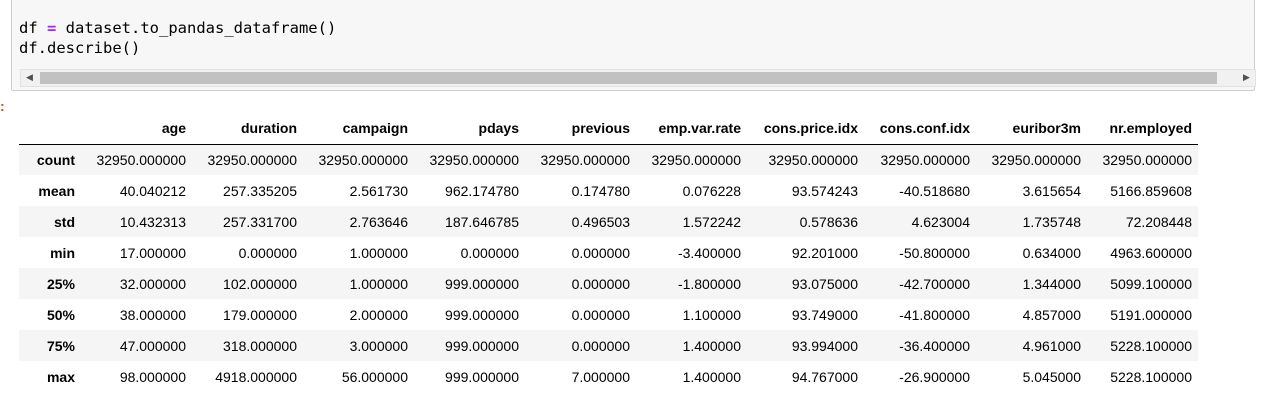 This screenshot has height=414, width=1280. I want to click on table-cell: 93.994000, so click(824, 345).